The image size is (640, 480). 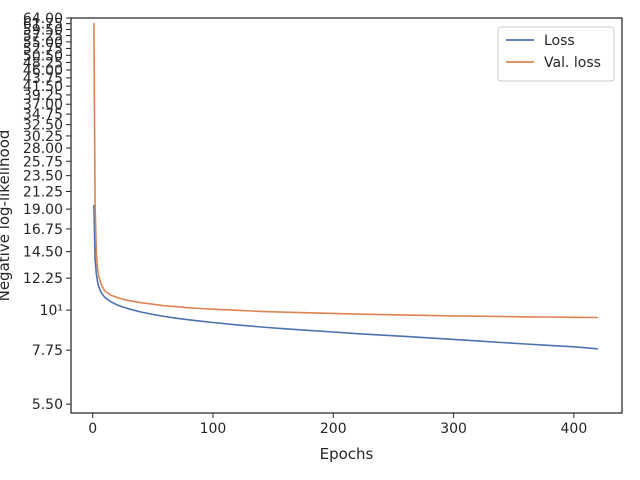 I want to click on y-tick-label: 34.75, so click(x=43, y=115).